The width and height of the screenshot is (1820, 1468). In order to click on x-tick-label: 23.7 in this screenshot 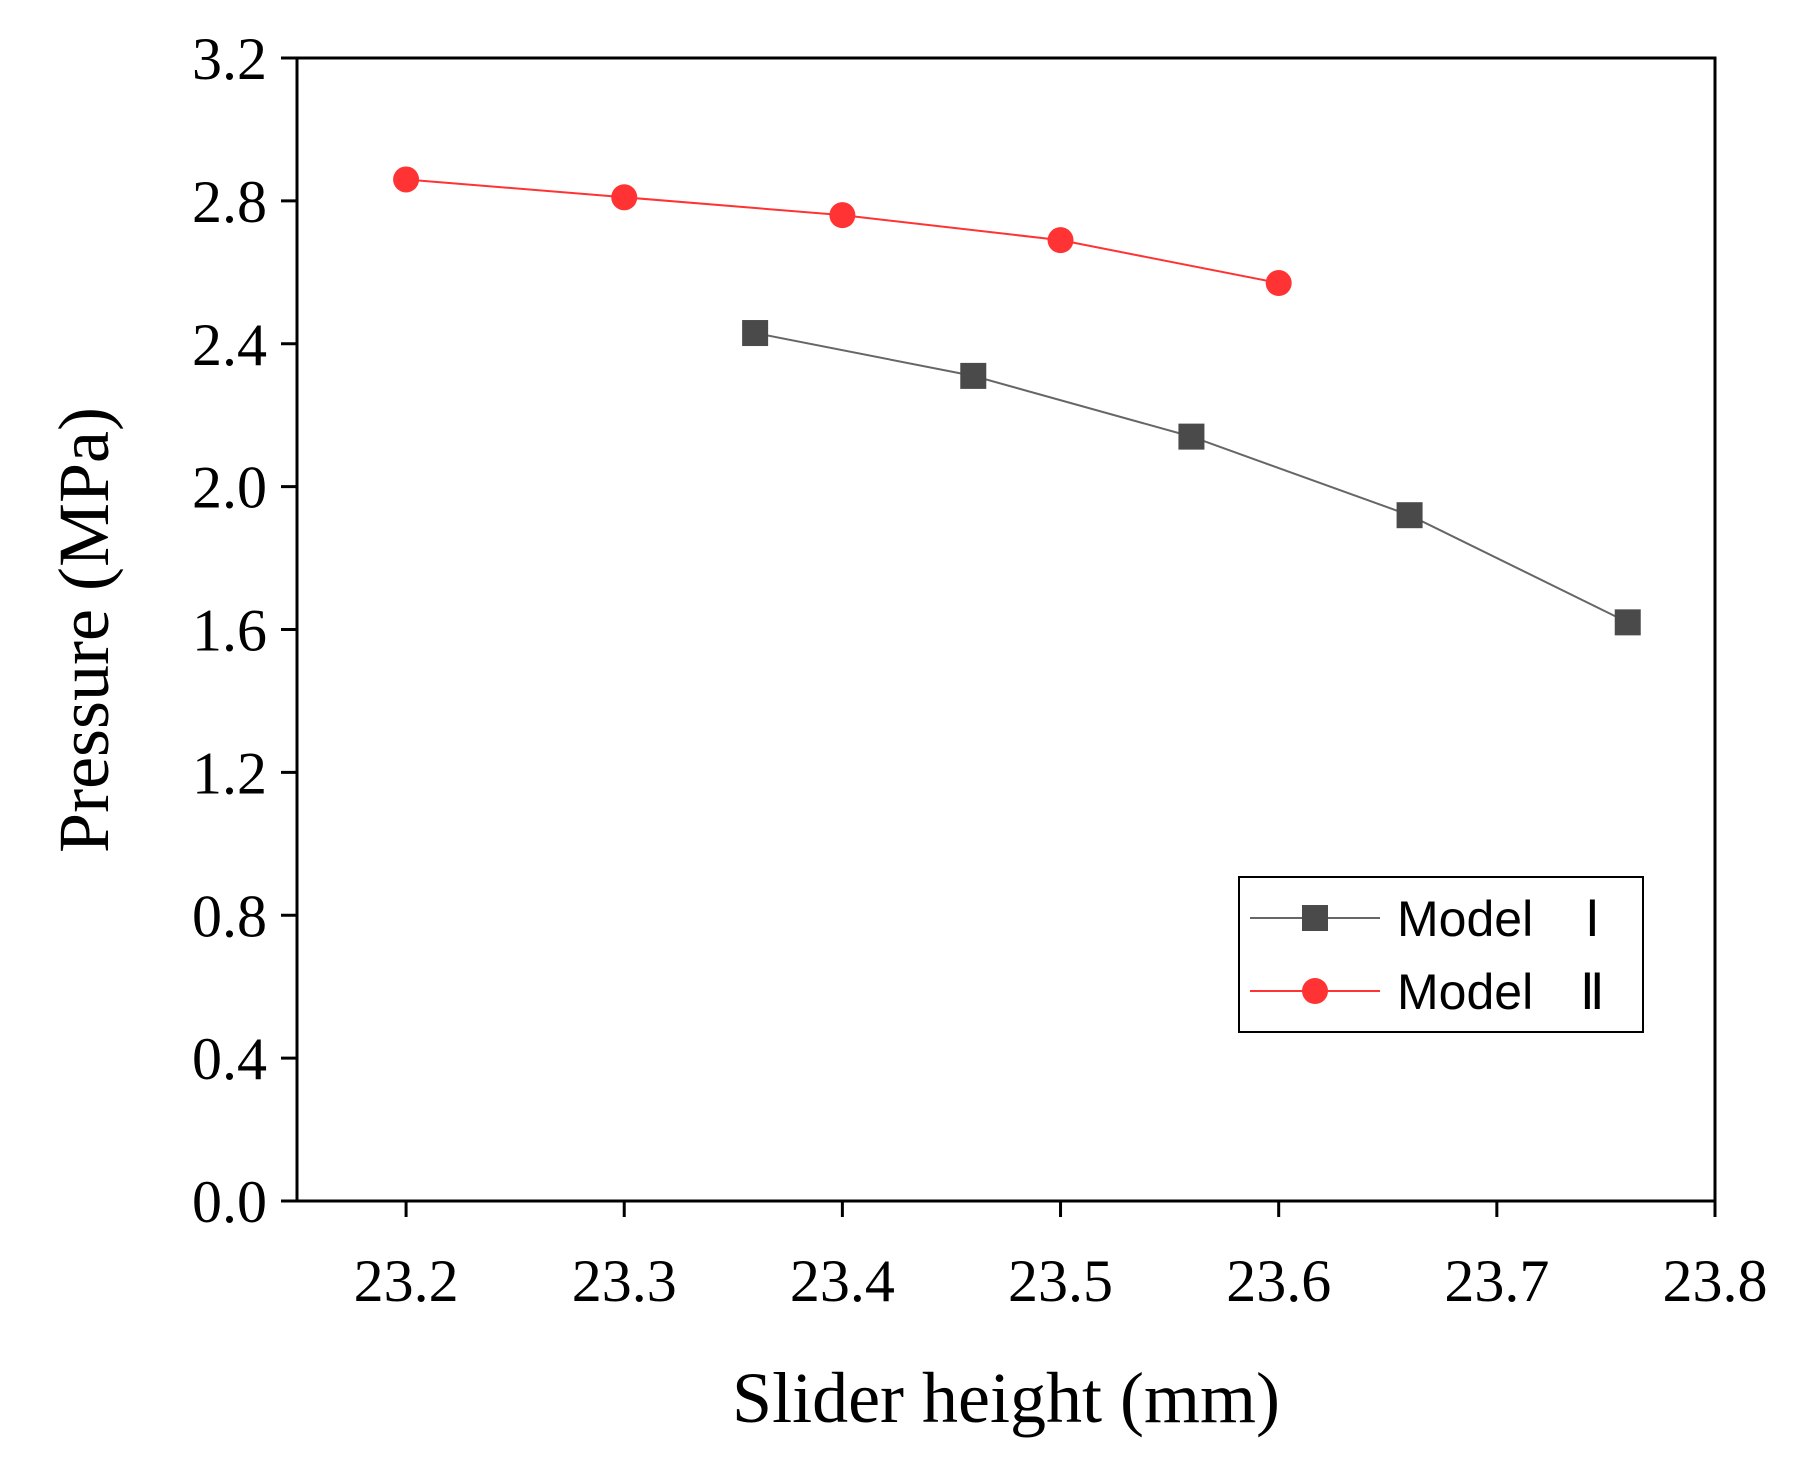, I will do `click(1496, 1281)`.